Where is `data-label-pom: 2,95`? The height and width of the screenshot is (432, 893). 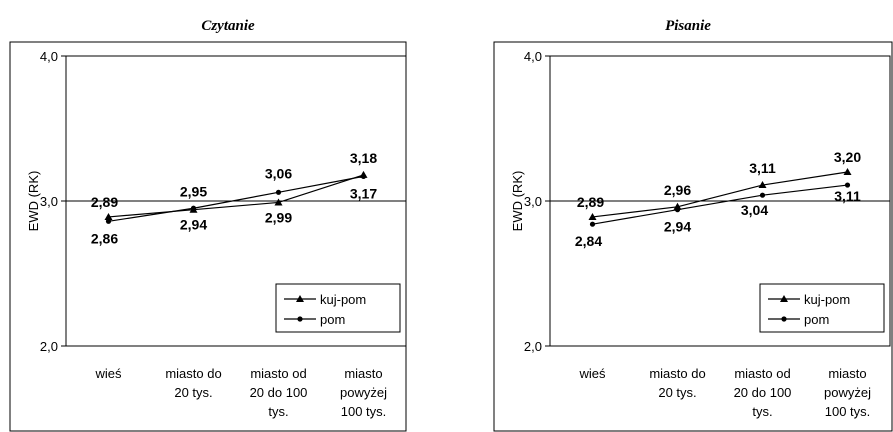 data-label-pom: 2,95 is located at coordinates (193, 191).